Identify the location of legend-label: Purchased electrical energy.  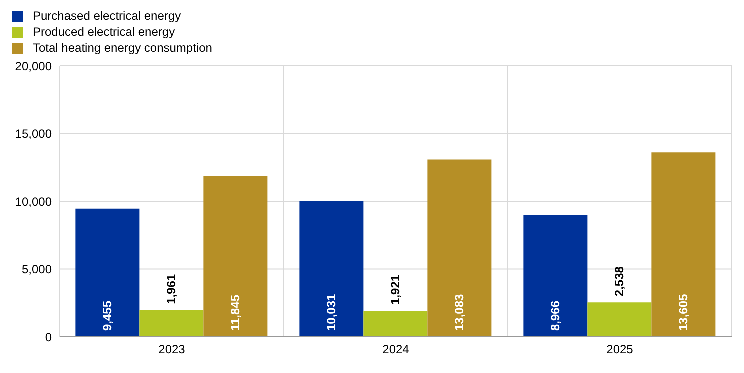
(107, 16).